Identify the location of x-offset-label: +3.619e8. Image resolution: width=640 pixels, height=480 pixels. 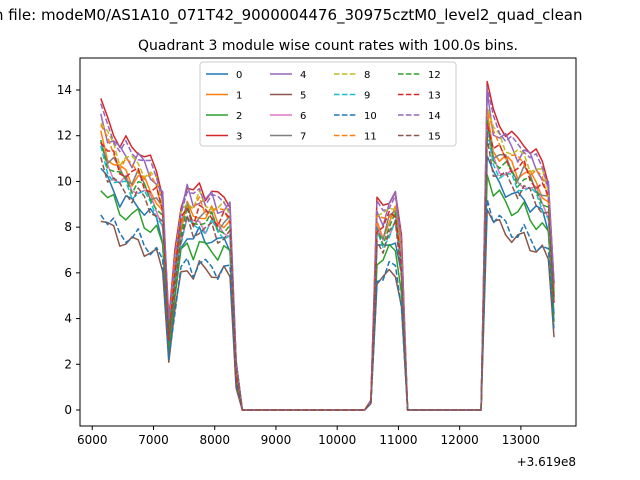
(546, 462).